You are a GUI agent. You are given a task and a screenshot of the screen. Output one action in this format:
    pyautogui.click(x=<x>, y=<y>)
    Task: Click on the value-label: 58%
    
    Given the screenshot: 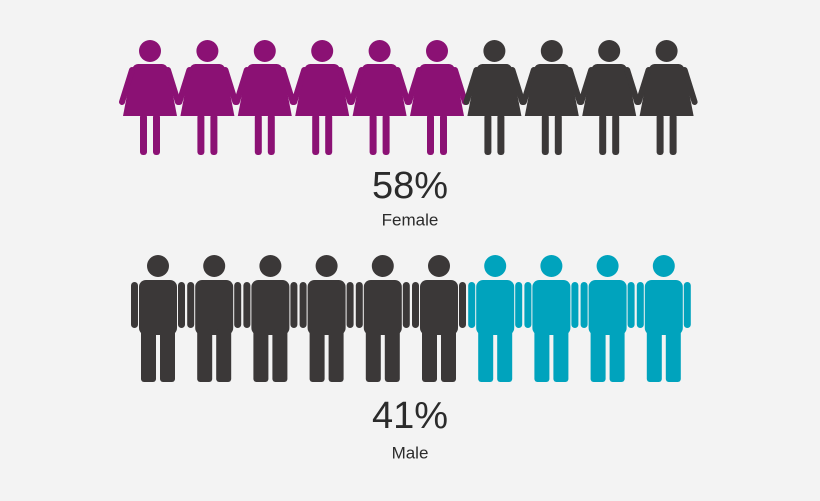 What is the action you would take?
    pyautogui.click(x=410, y=186)
    